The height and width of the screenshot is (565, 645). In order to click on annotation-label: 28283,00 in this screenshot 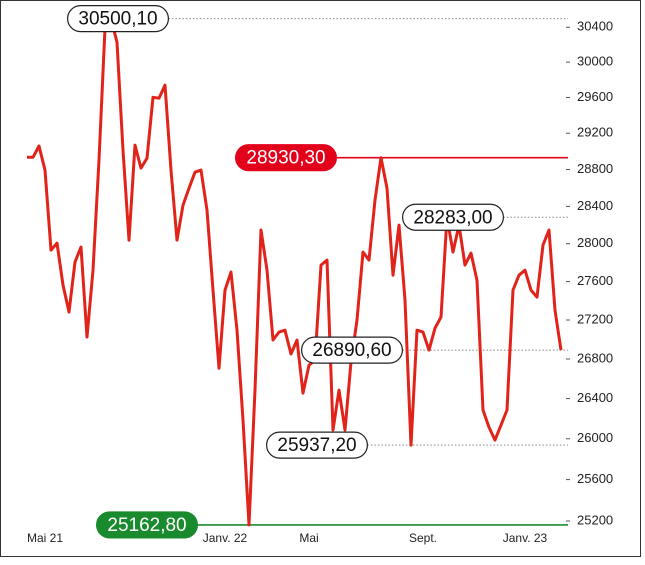, I will do `click(452, 217)`.